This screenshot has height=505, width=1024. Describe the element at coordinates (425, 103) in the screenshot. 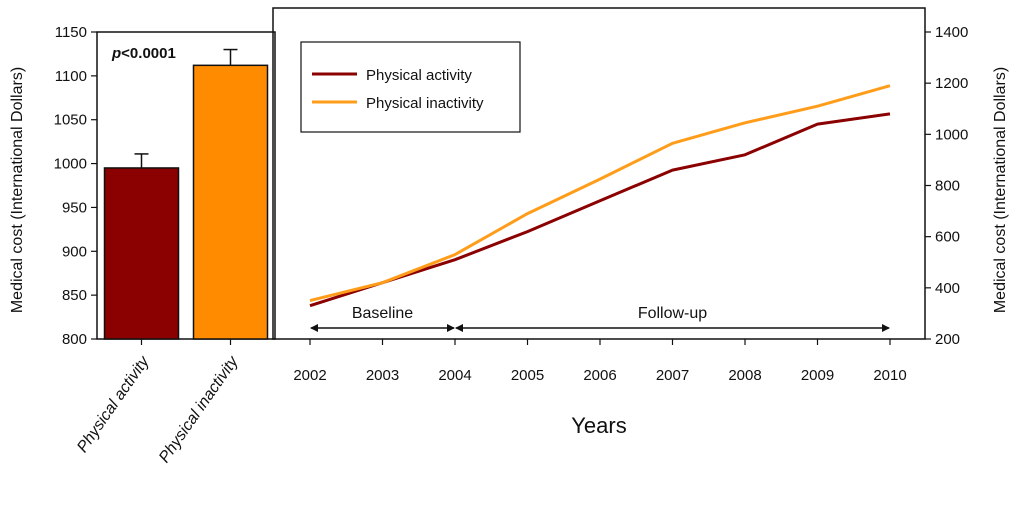

I see `legend-label-physical-inactivity: Physical inactivity` at that location.